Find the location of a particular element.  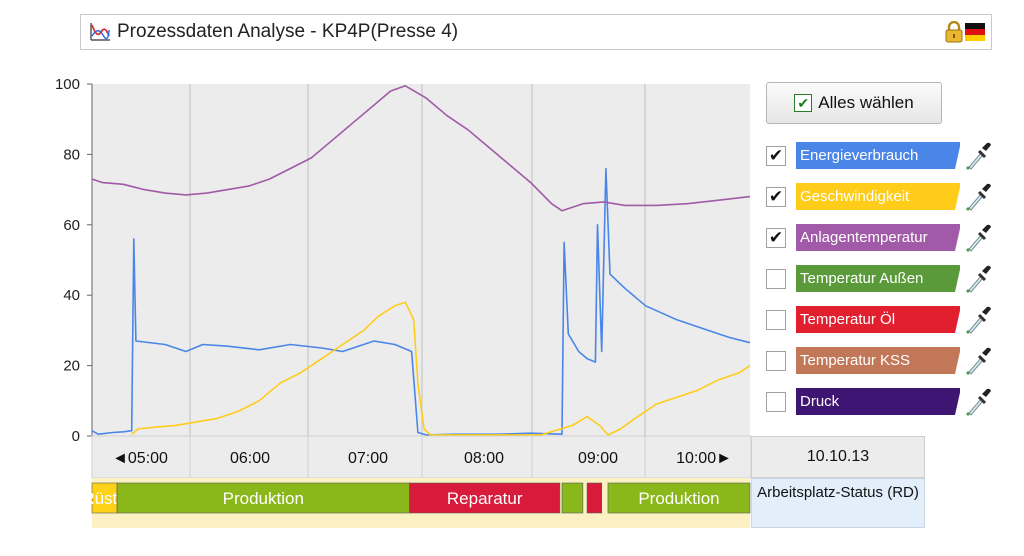

status-row-label: Arbeitsplatz-Status (RD) is located at coordinates (838, 503).